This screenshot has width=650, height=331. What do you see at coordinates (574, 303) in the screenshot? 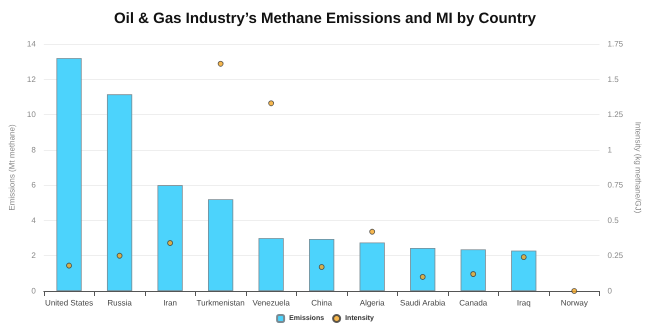
I see `x-tick-label: Norway` at bounding box center [574, 303].